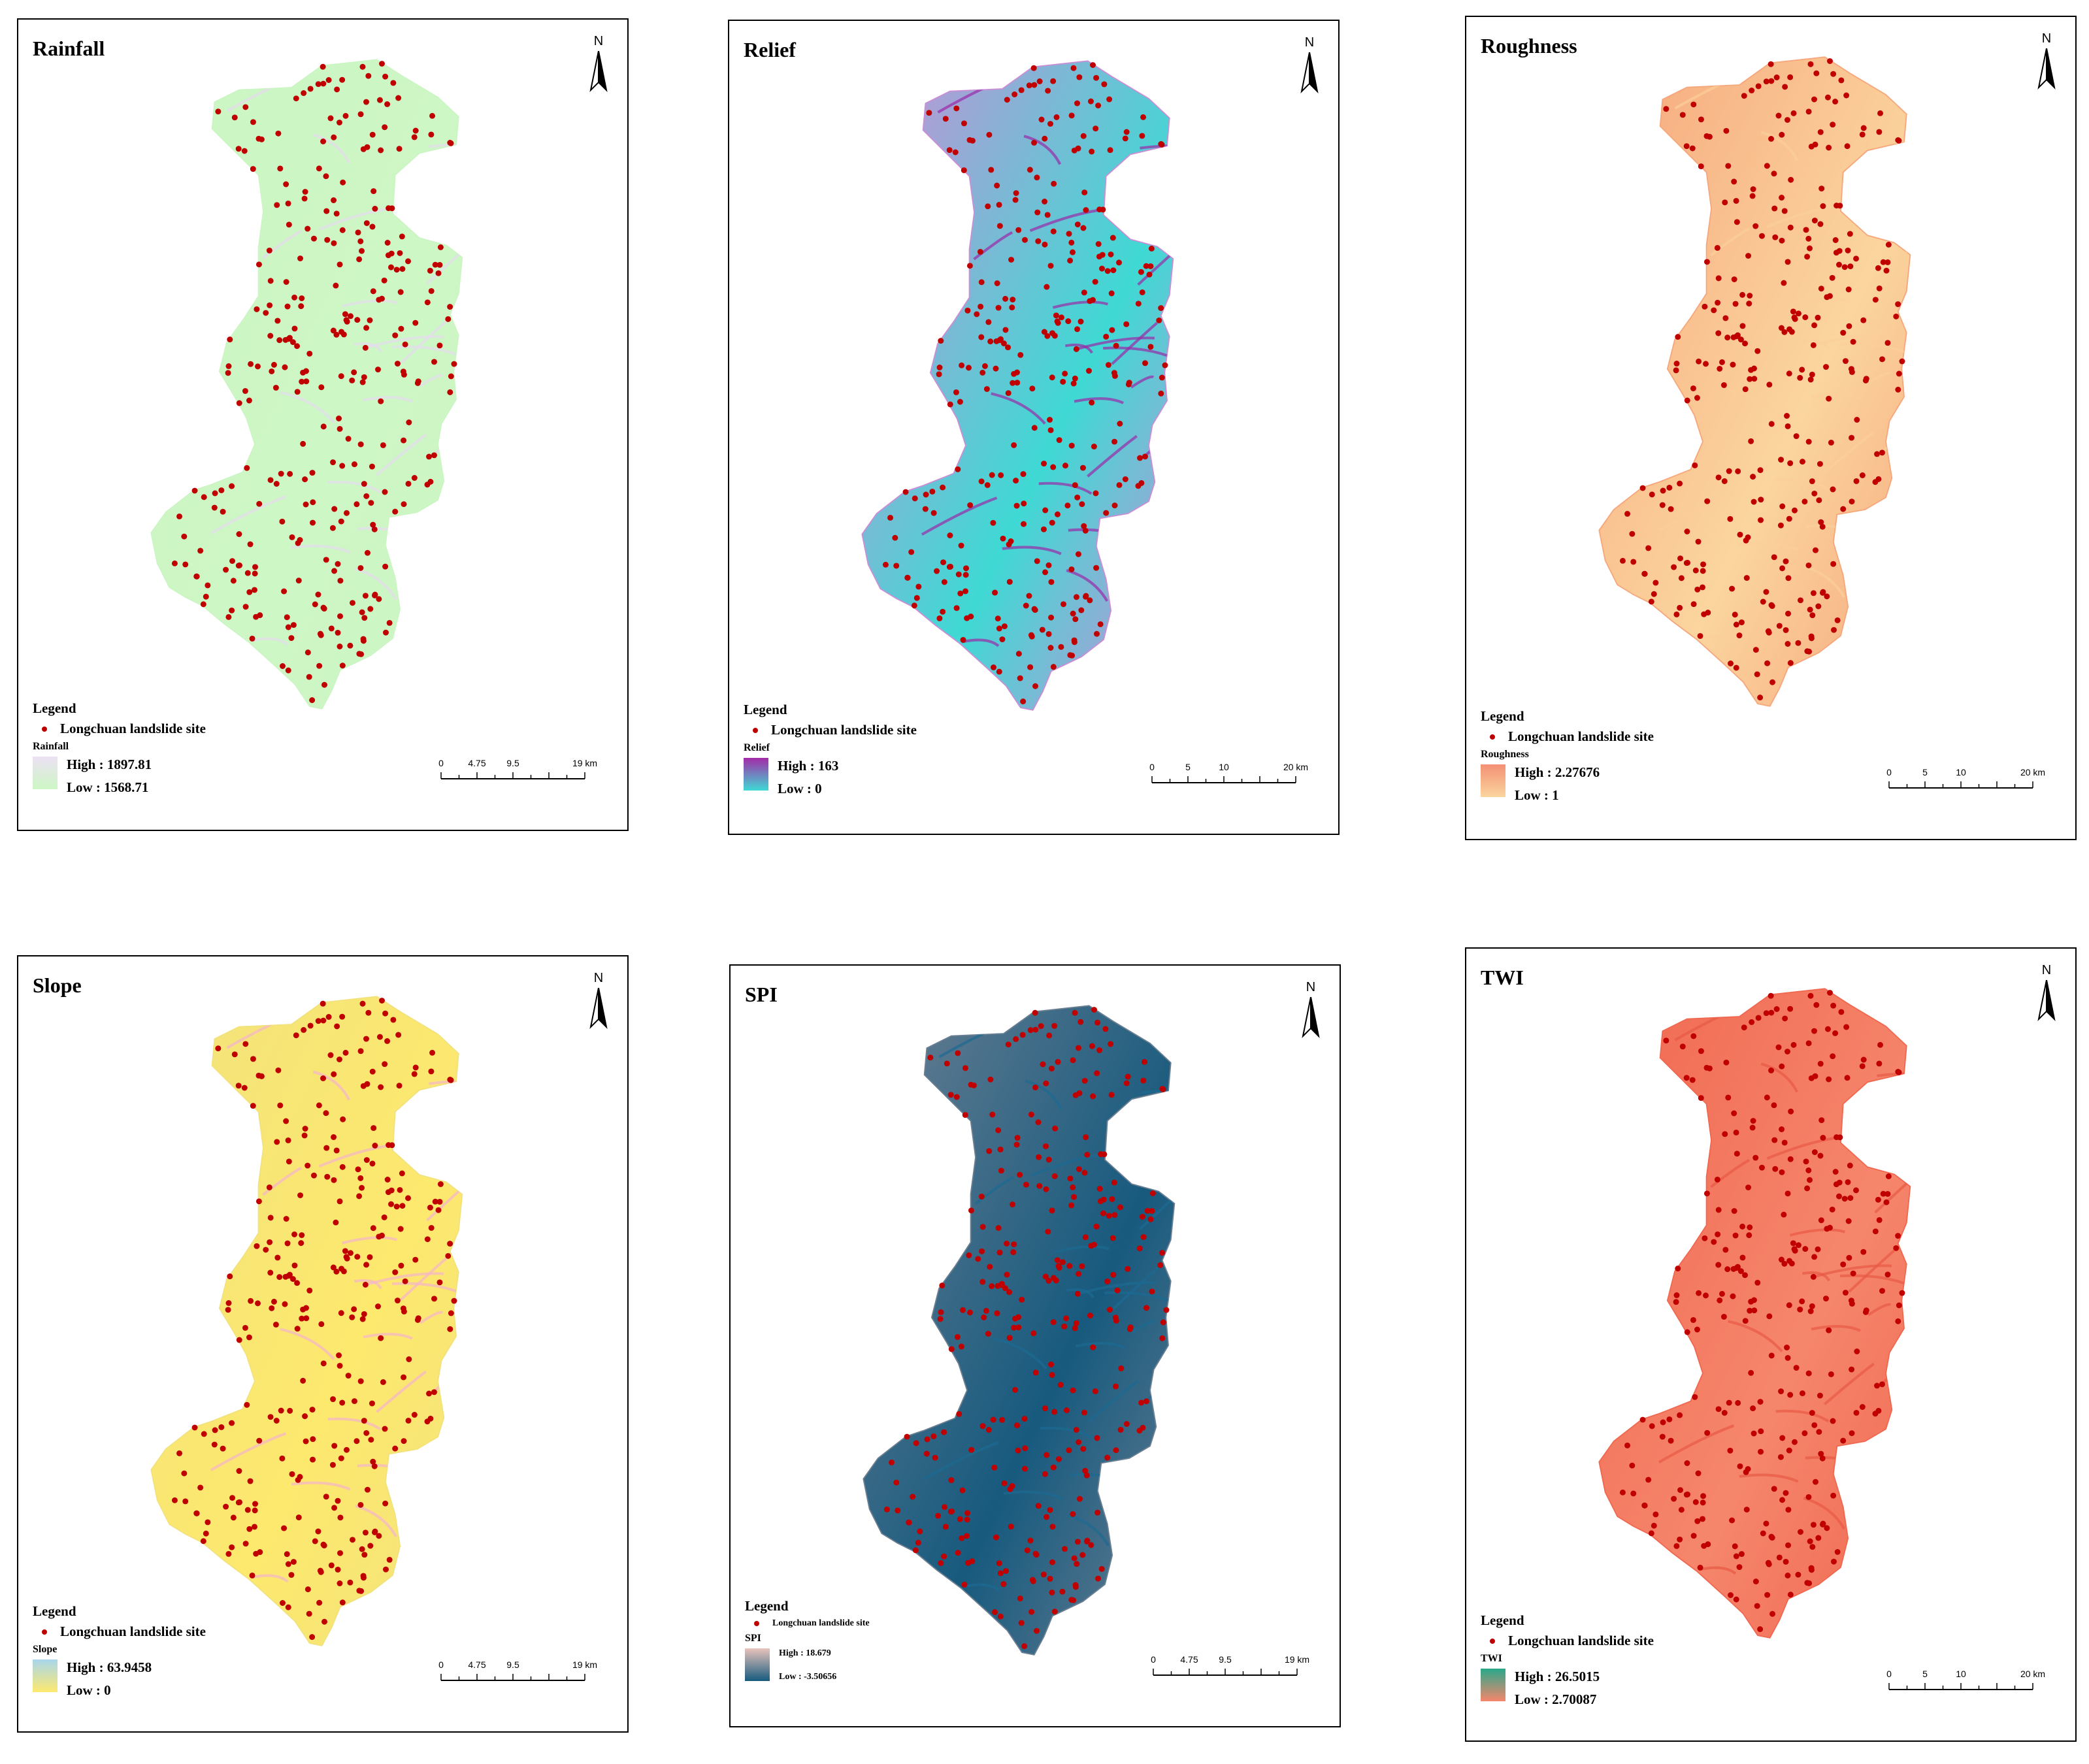  I want to click on north-label: N, so click(598, 978).